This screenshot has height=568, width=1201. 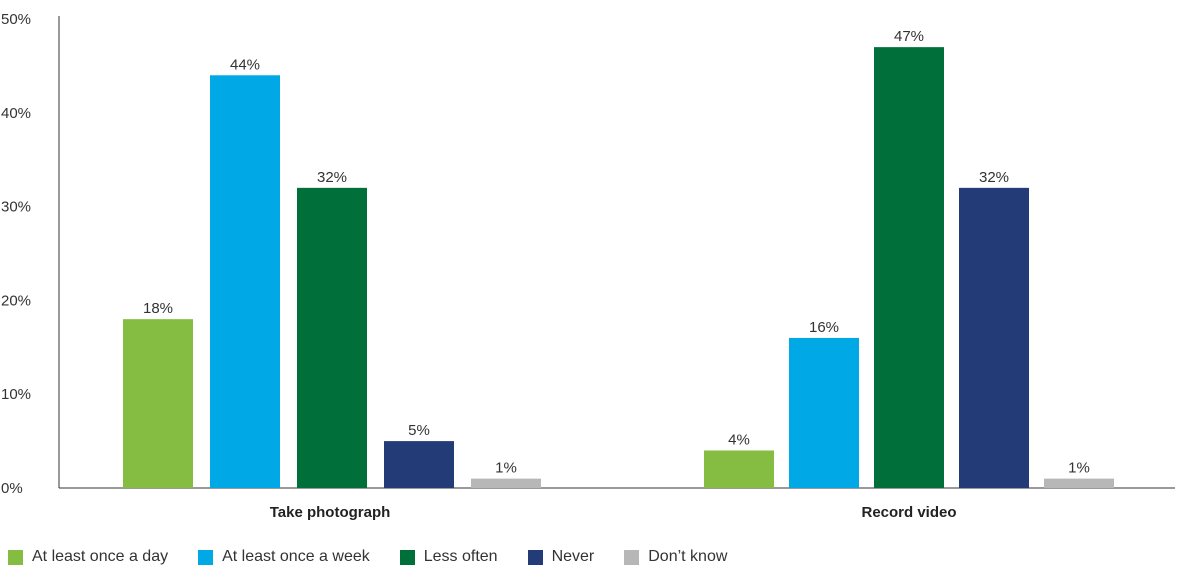 What do you see at coordinates (824, 327) in the screenshot?
I see `data-label: 16%` at bounding box center [824, 327].